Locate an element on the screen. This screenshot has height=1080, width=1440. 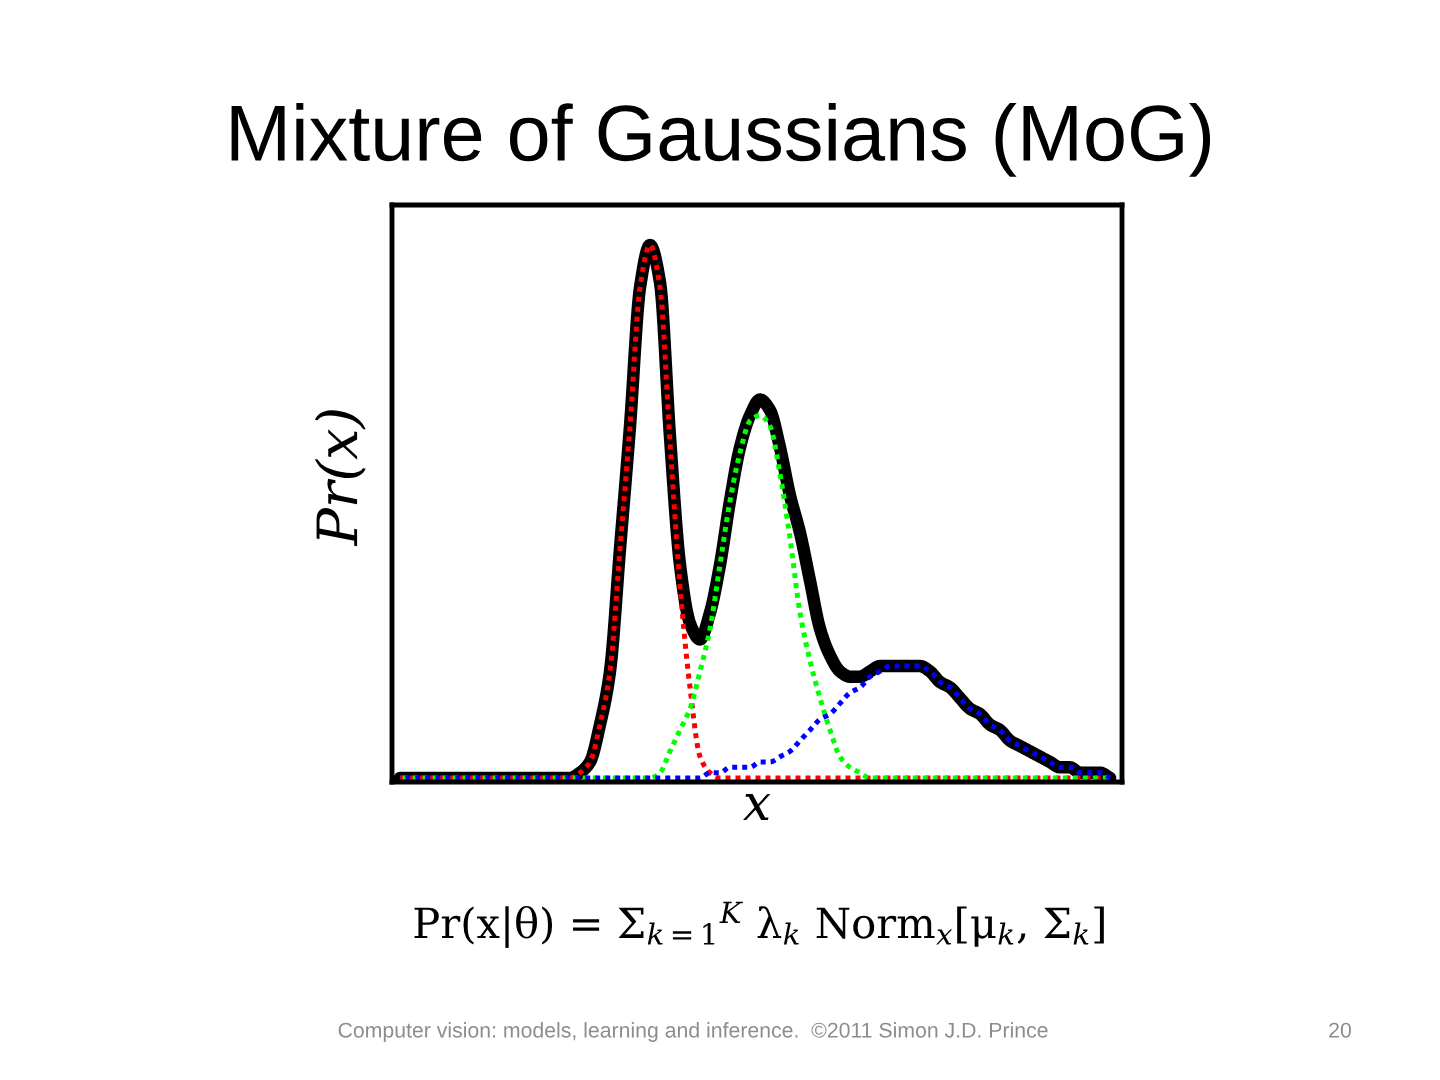
text: 20 is located at coordinates (1340, 1030).